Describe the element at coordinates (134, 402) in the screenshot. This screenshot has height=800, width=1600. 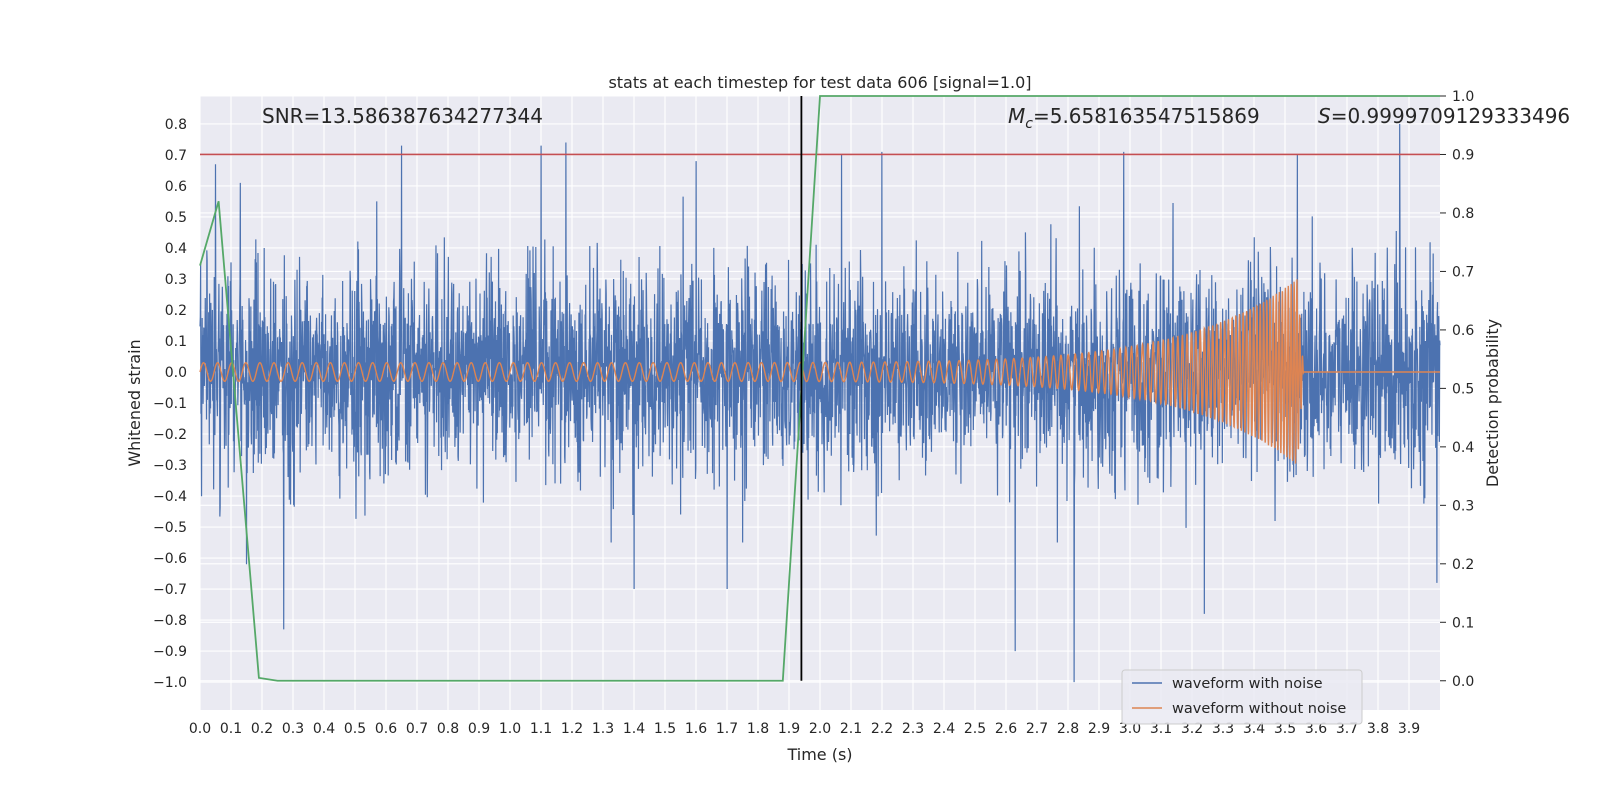
I see `y-axis-label: Whitened strain` at that location.